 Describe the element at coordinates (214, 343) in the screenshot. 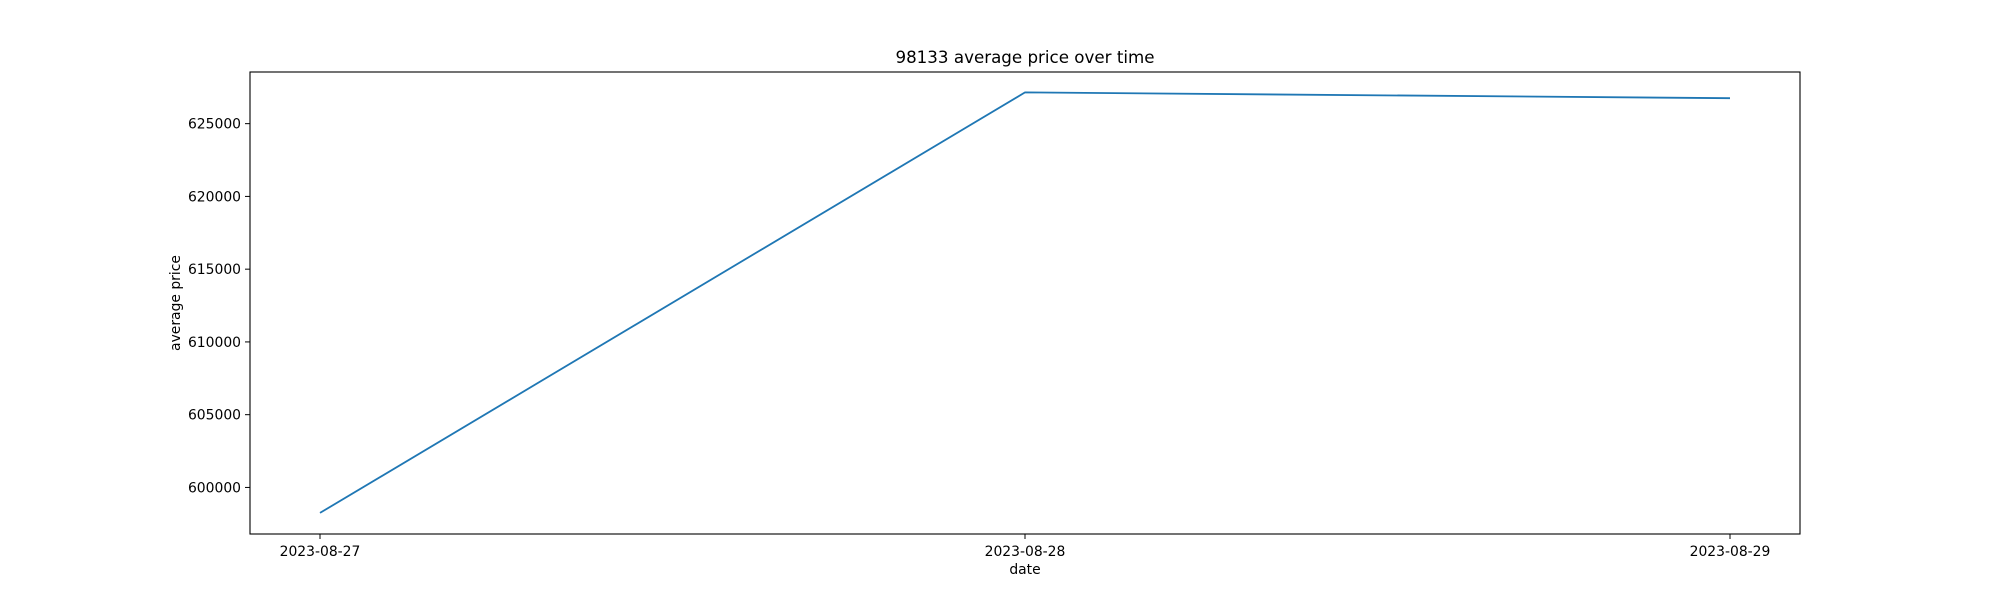

I see `y-tick-label: 610000` at that location.